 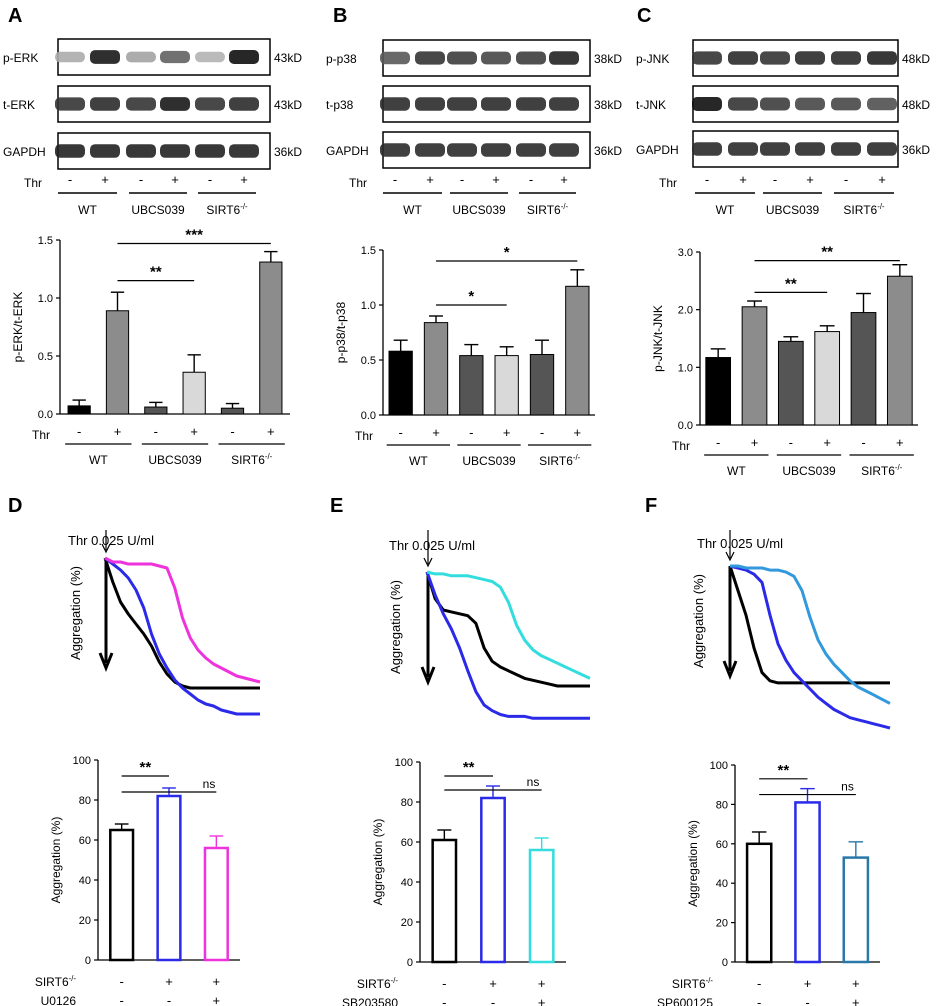 I want to click on y-tick-label: 20, so click(x=407, y=923).